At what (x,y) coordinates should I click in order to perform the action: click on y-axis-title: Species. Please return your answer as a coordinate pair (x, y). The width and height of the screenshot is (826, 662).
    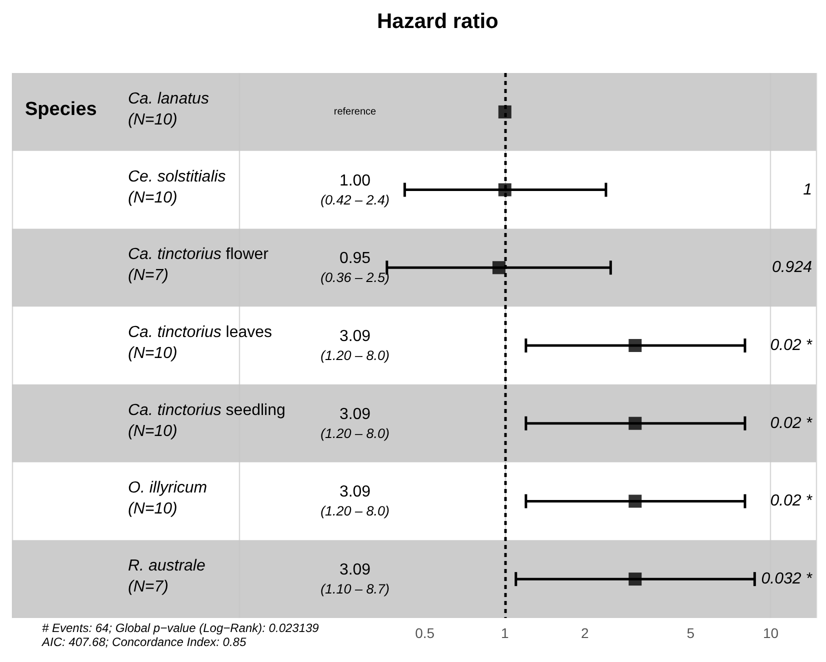
    Looking at the image, I should click on (61, 109).